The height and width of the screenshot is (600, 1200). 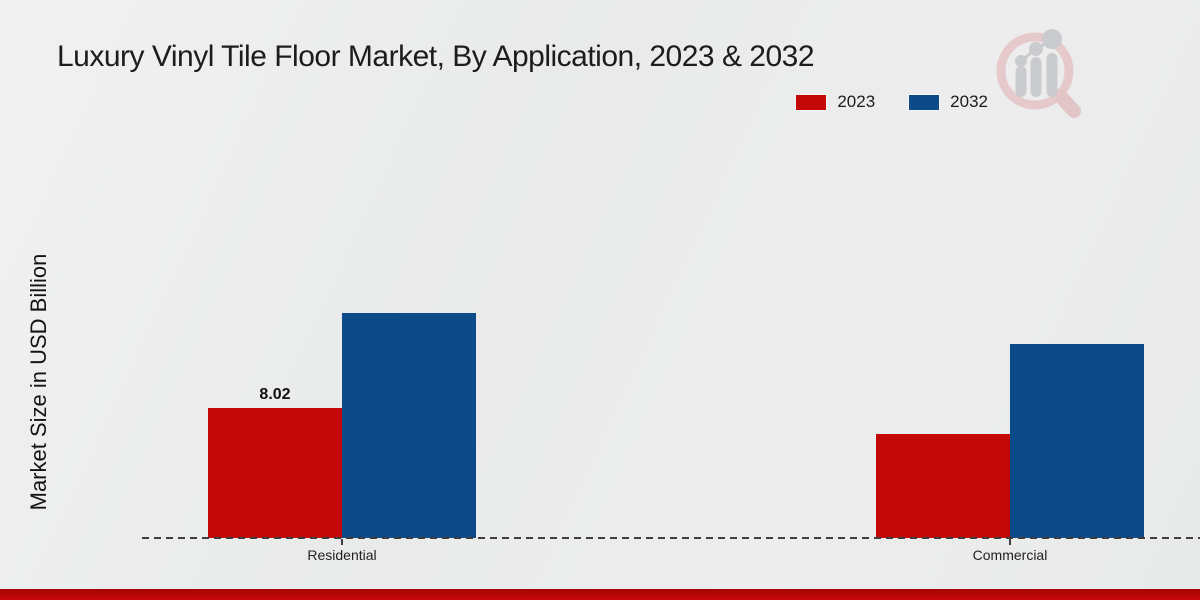 I want to click on x-tick-commercial, so click(x=1010, y=542).